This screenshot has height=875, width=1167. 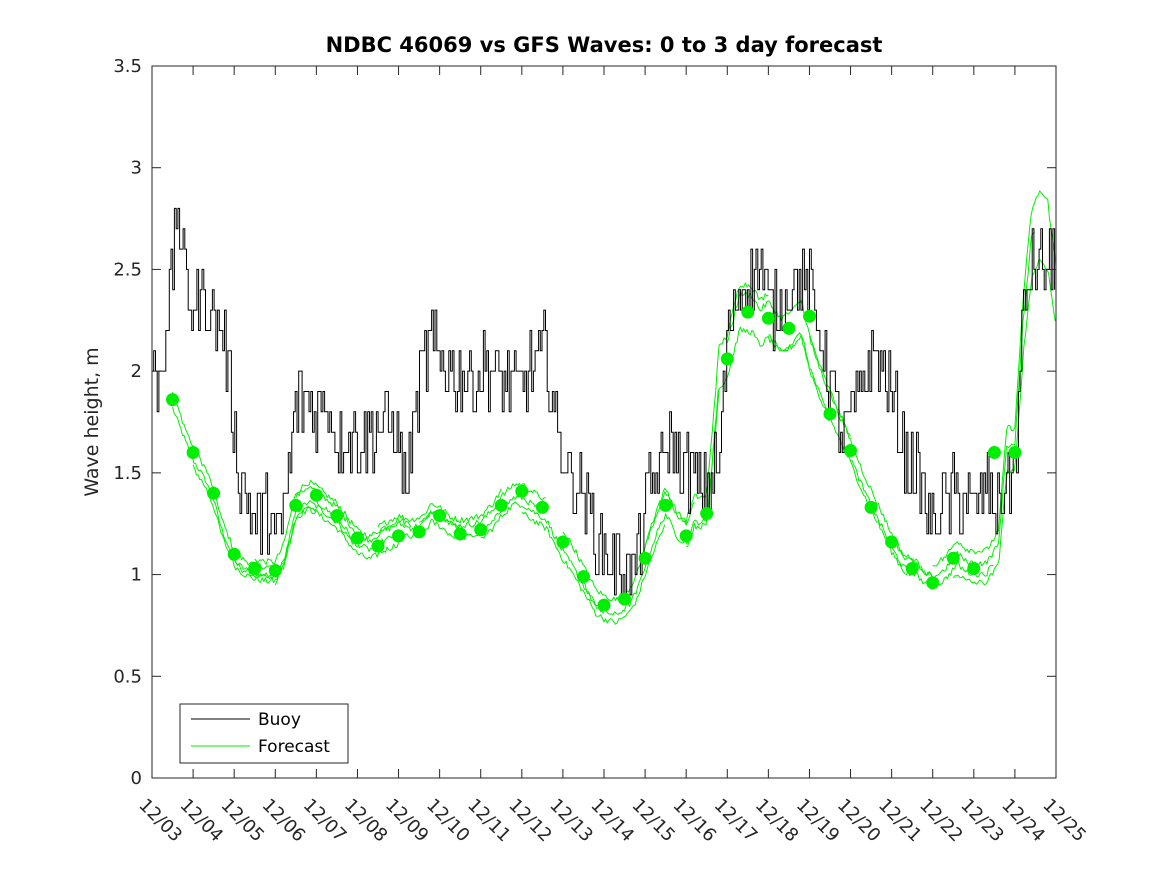 I want to click on y-tick-label-0: 0, so click(x=136, y=778).